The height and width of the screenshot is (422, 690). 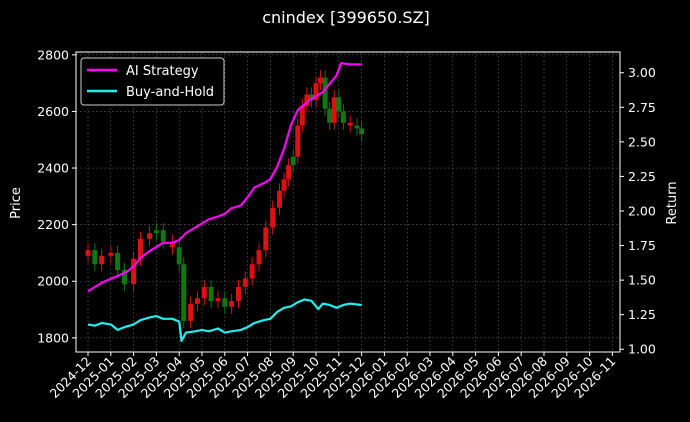 I want to click on y-left-tick-label: 2800, so click(x=53, y=54).